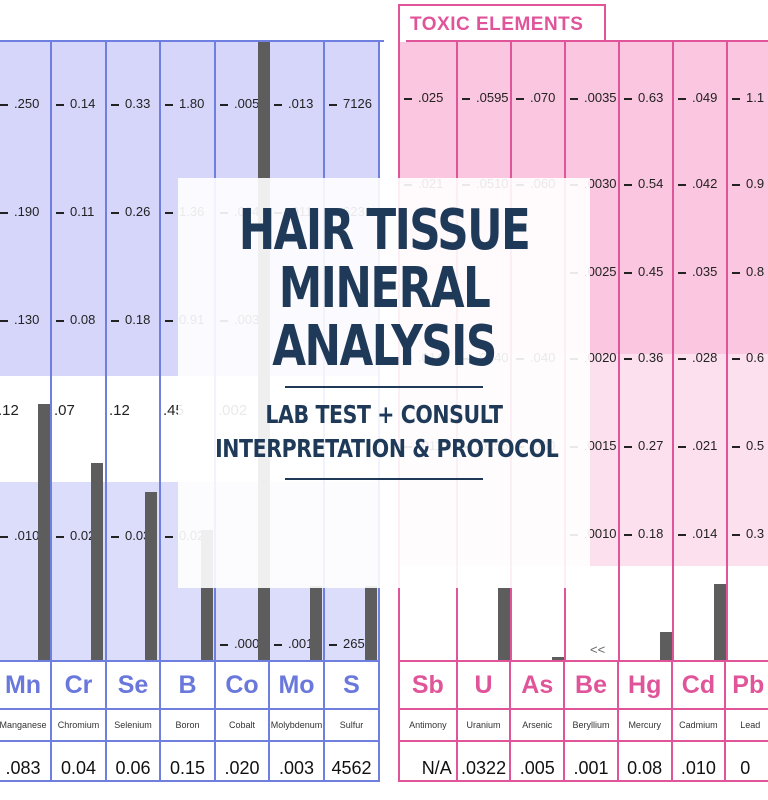  Describe the element at coordinates (748, 271) in the screenshot. I see `tick-label: 0.8` at that location.